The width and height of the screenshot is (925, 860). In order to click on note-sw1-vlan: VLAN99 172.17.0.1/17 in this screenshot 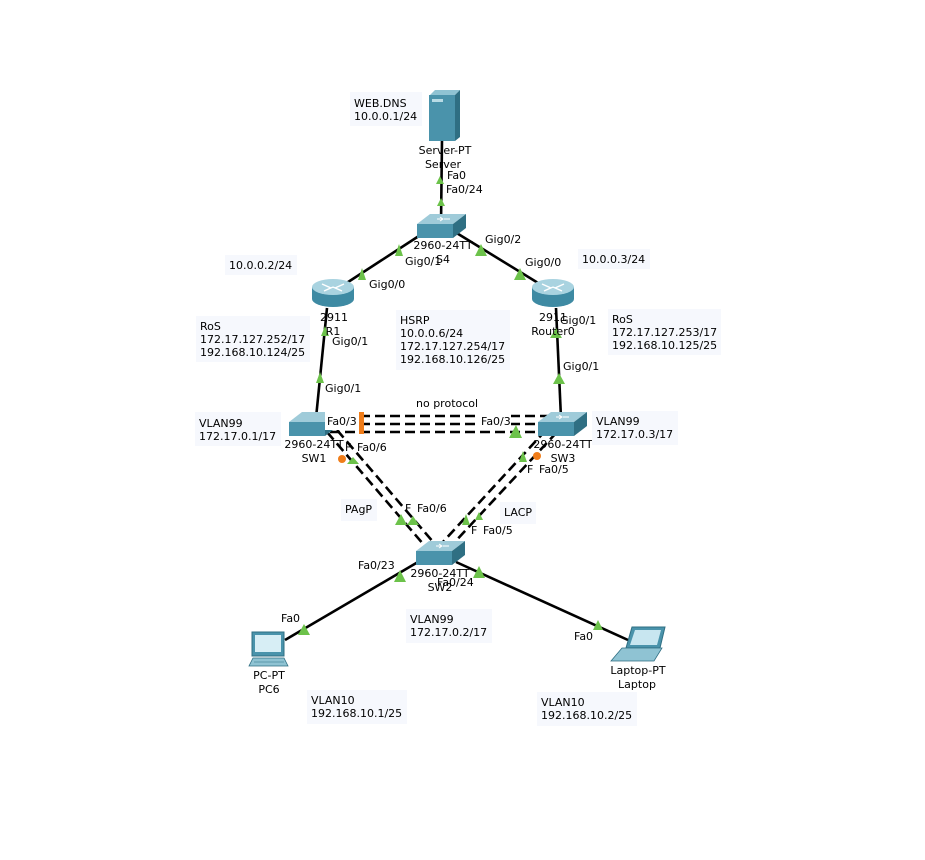, I will do `click(238, 429)`.